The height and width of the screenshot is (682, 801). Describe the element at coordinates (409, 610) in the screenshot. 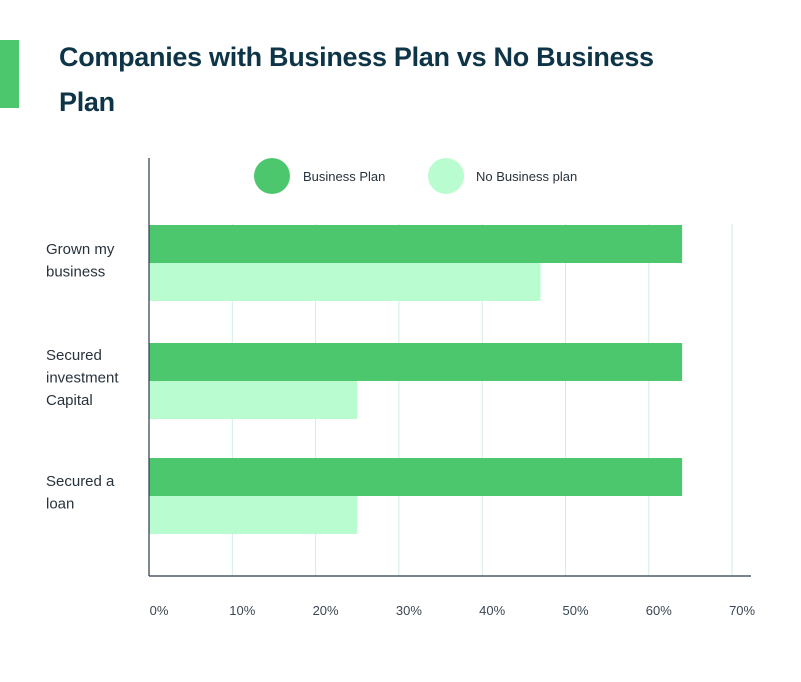

I see `x-tick-label: 30%` at that location.